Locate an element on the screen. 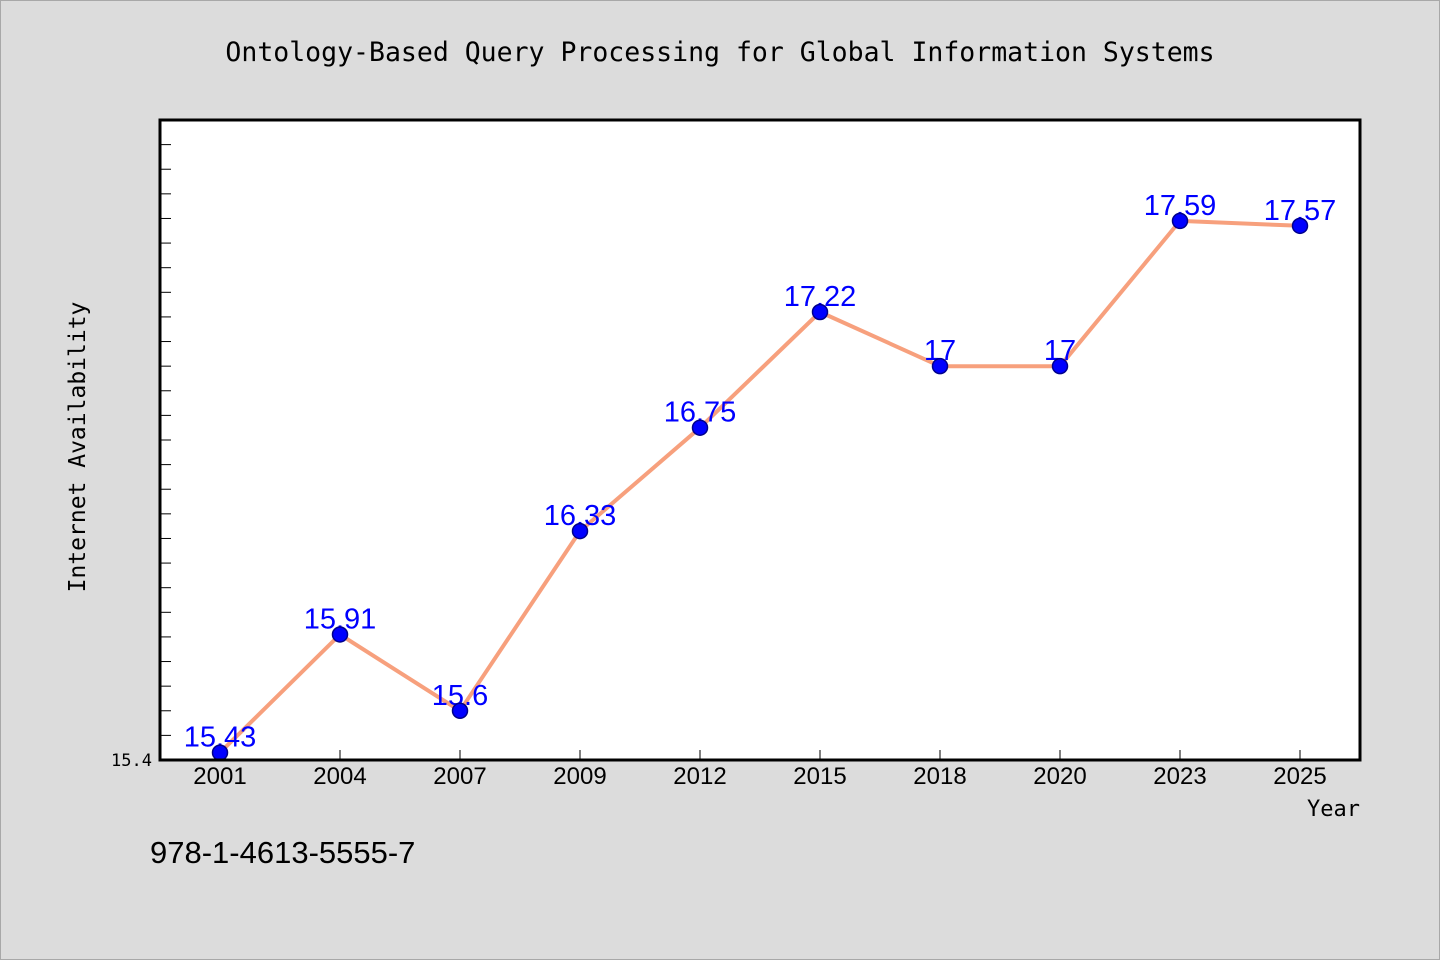 This screenshot has width=1440, height=960. x-tick-label: 2023 is located at coordinates (1179, 776).